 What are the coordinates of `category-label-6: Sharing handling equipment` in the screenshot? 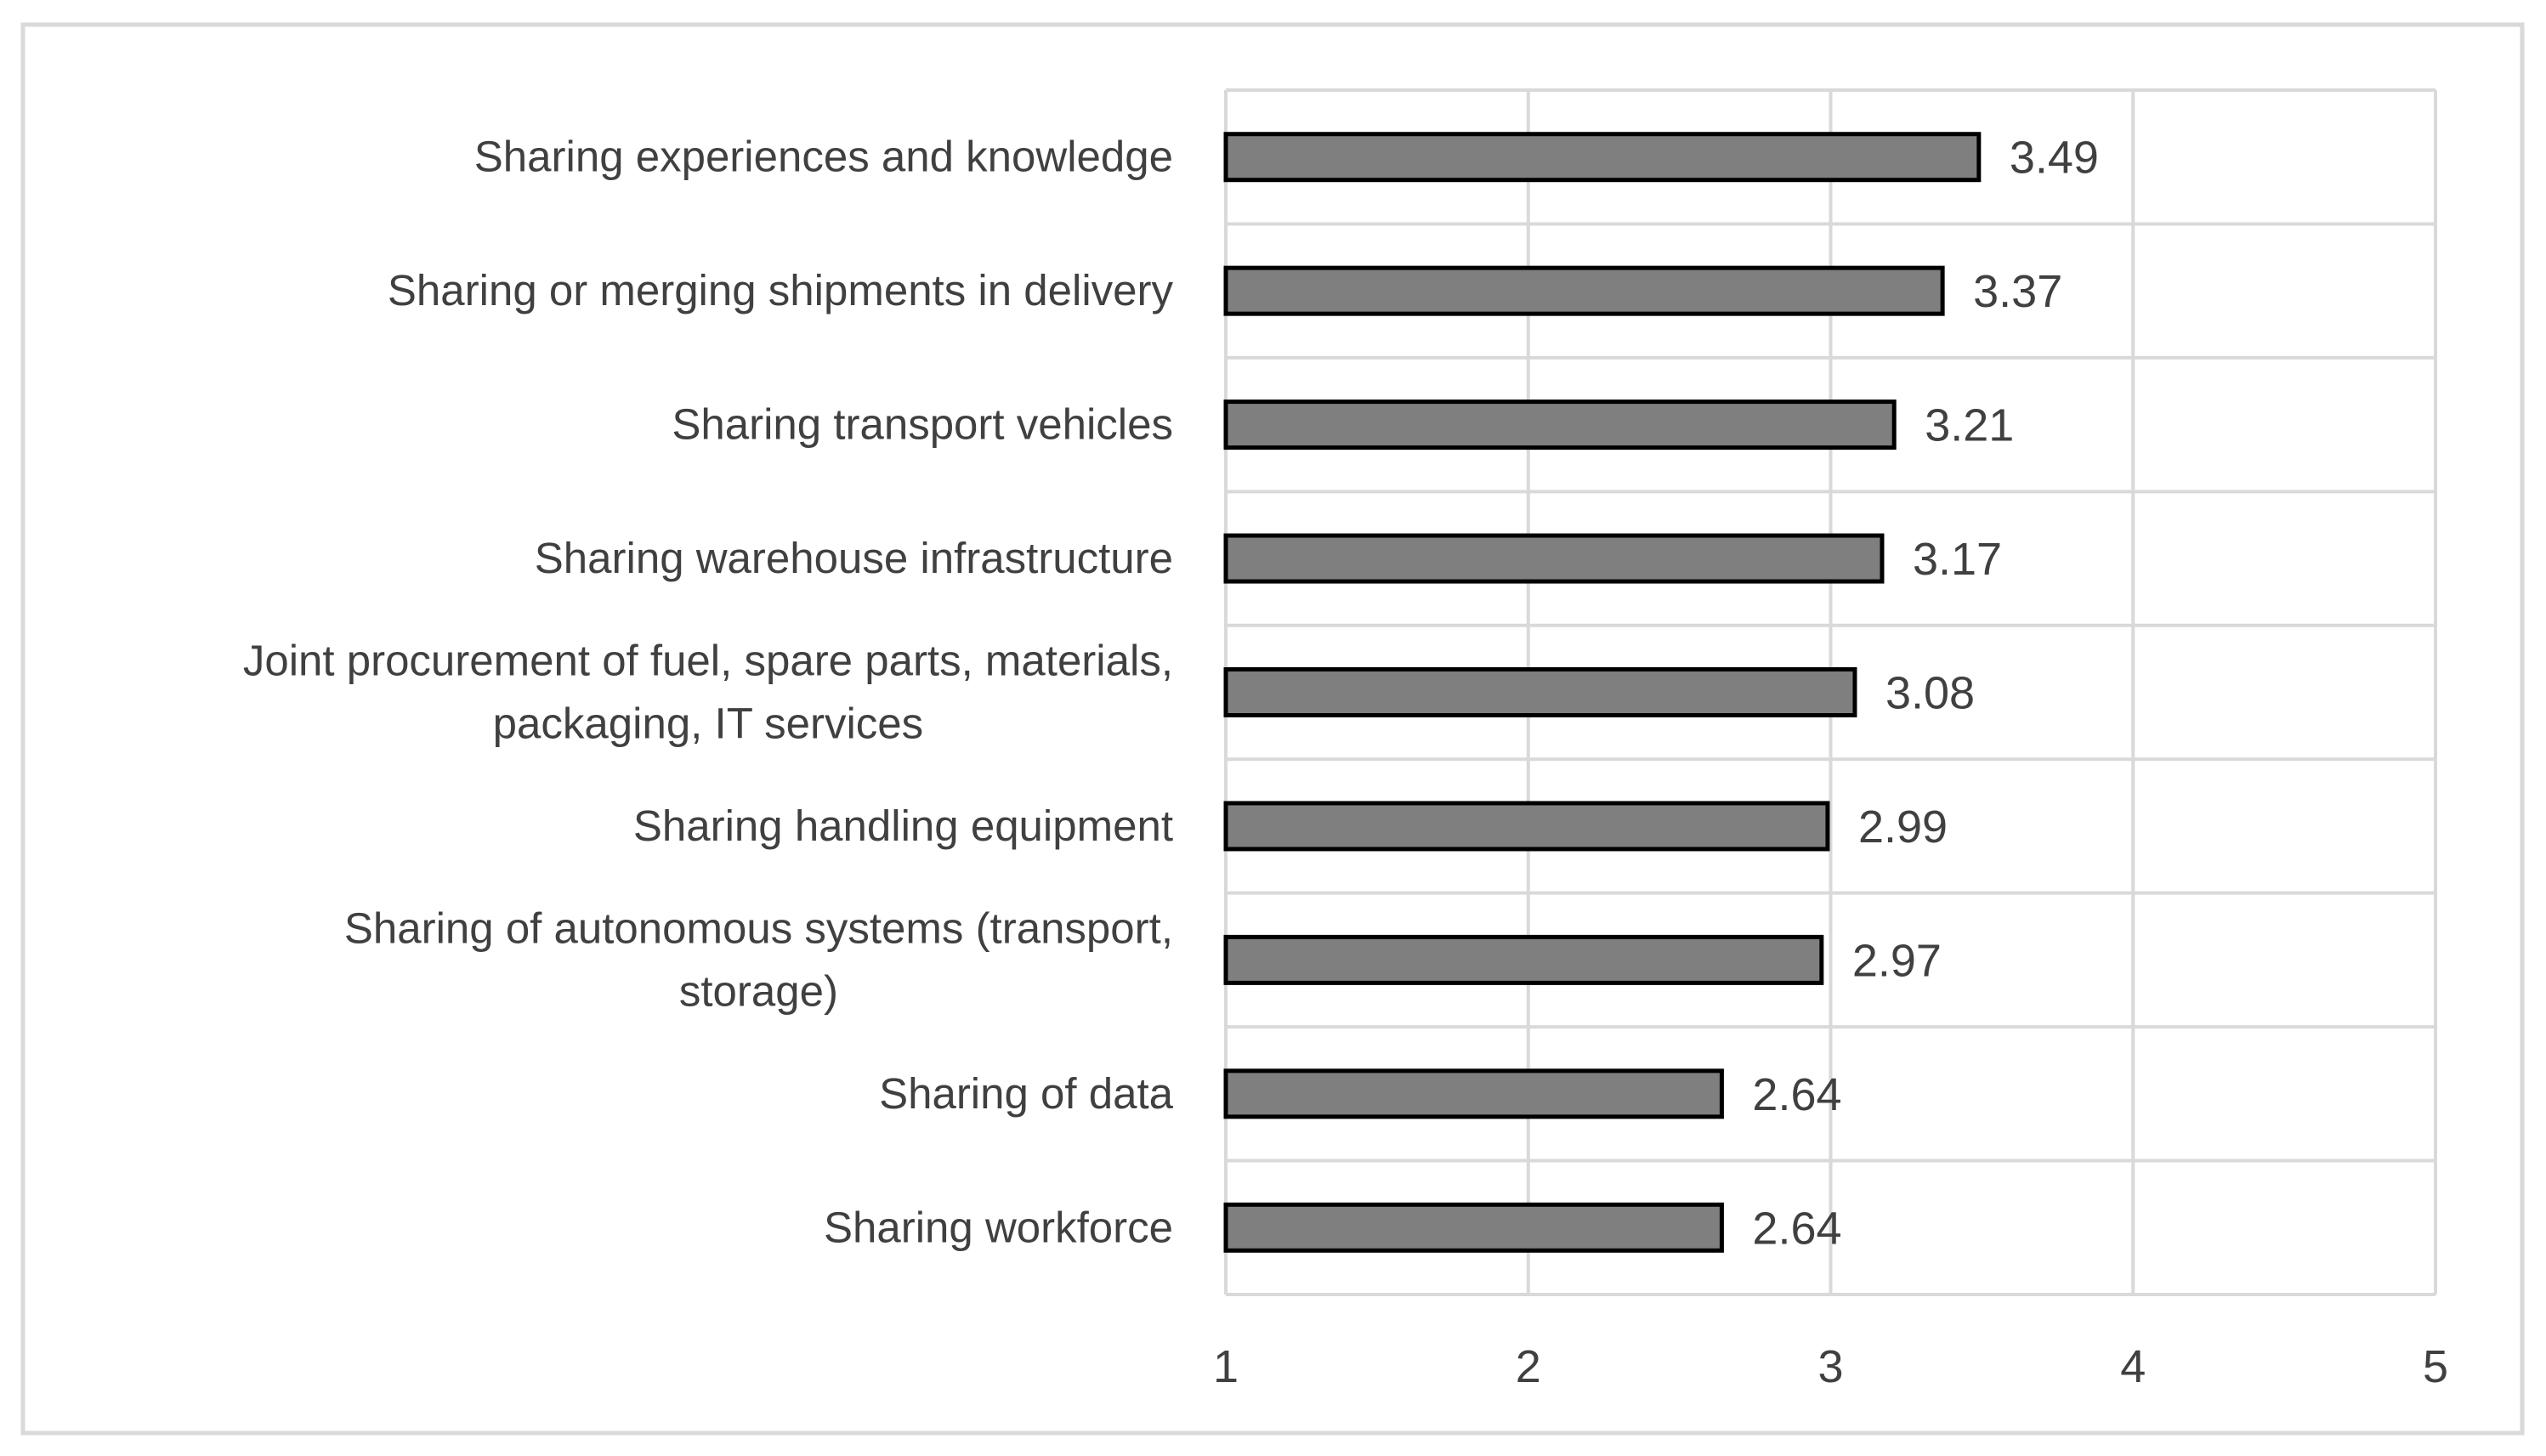 It's located at (903, 826).